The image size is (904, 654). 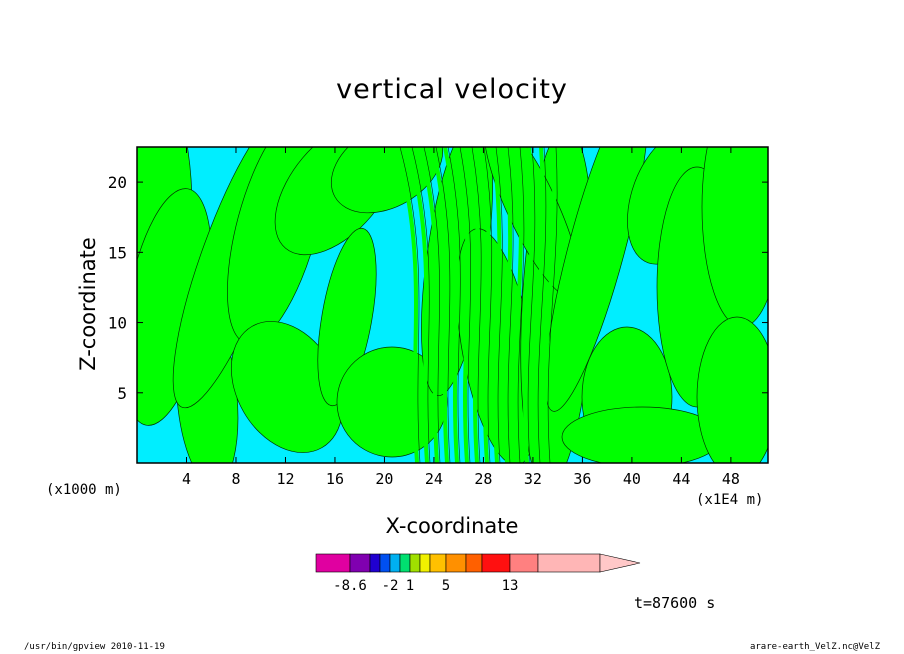 I want to click on x-tick-label: 24, so click(x=434, y=479).